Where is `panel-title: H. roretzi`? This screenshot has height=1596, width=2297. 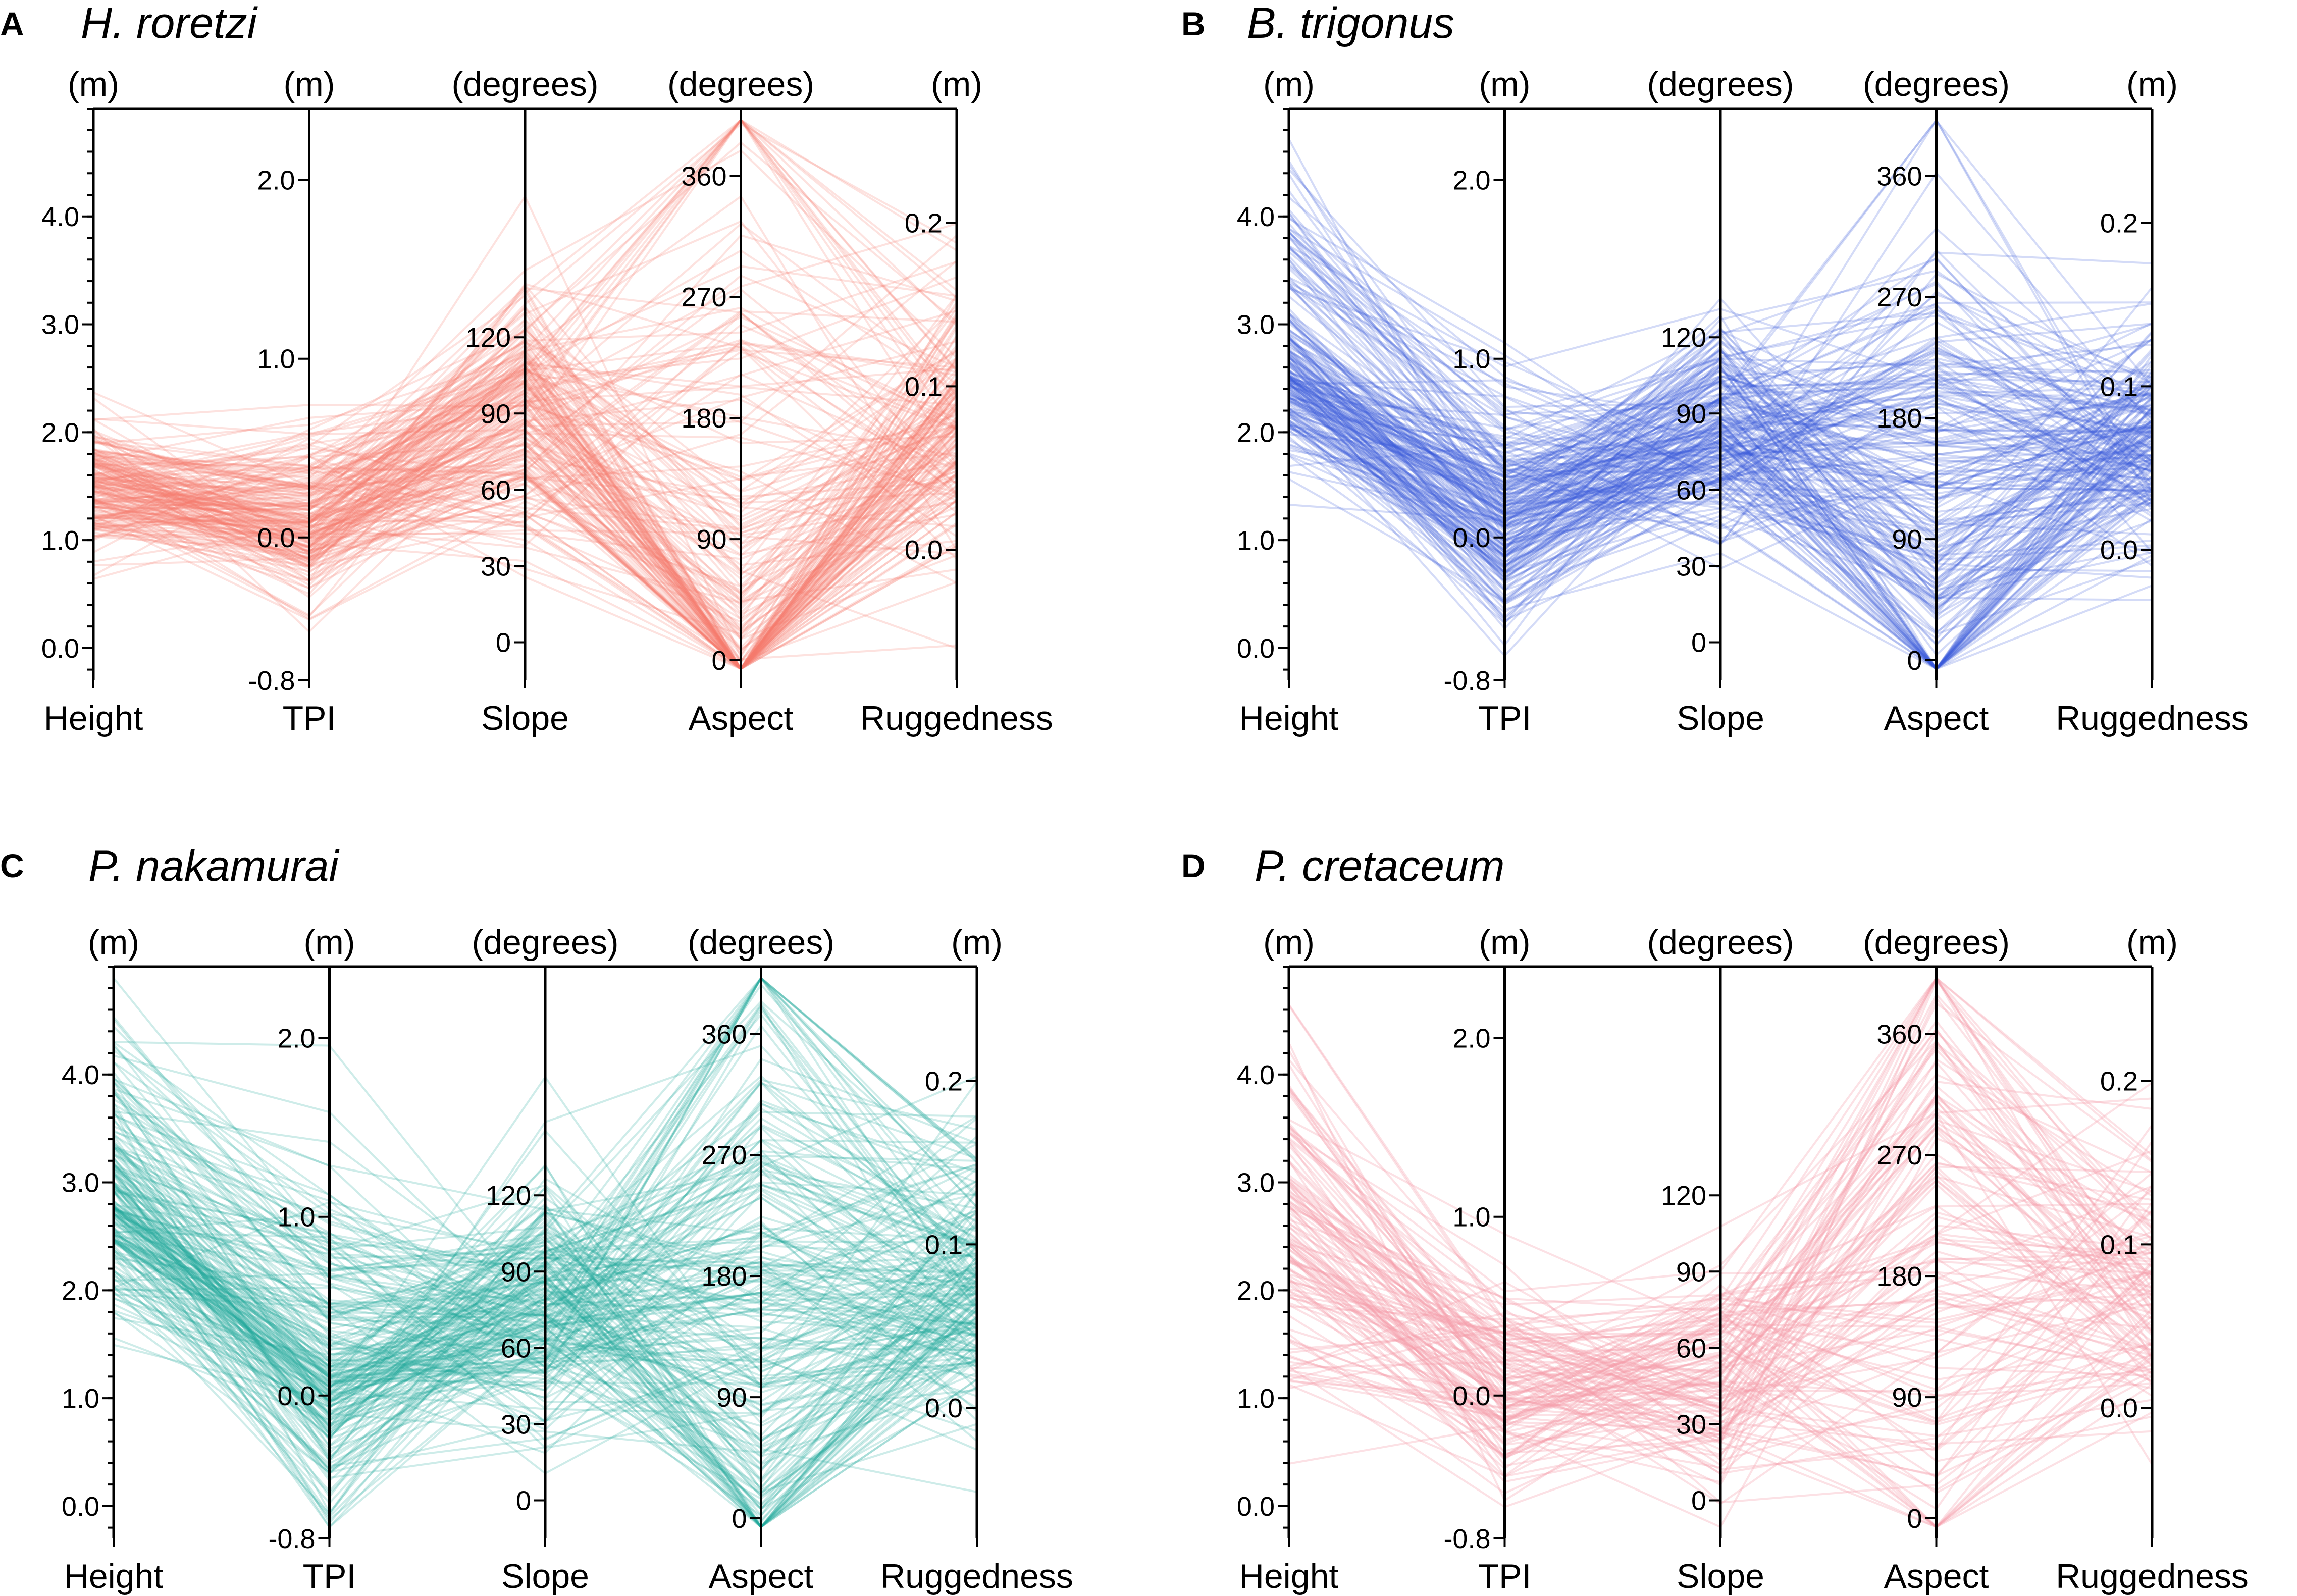
panel-title: H. roretzi is located at coordinates (170, 23).